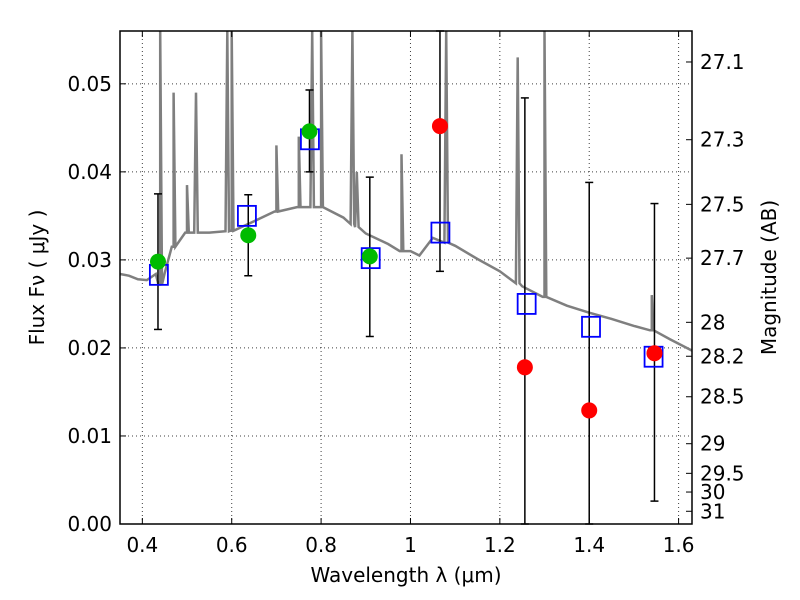  I want to click on y-tick-label: 0.03, so click(89, 260).